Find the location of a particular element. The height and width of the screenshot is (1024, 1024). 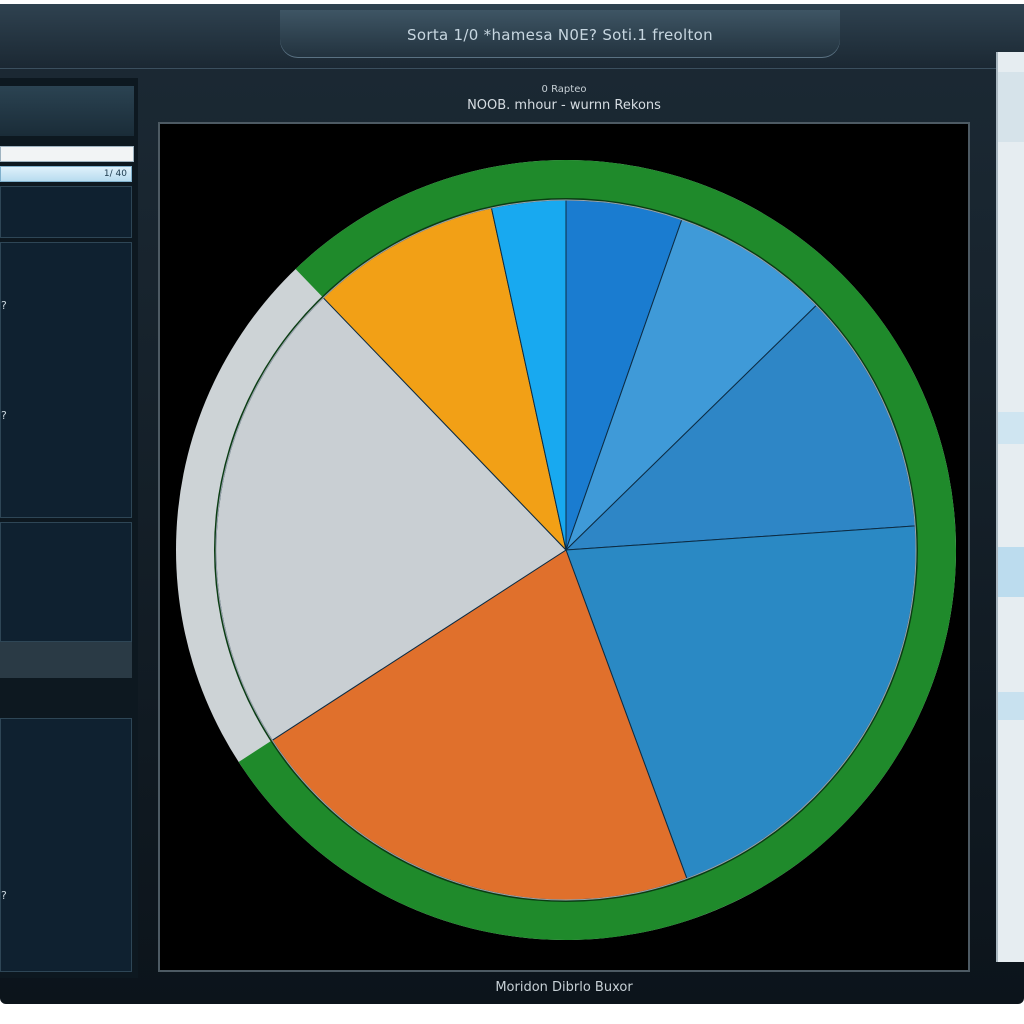

left-box-4: ? is located at coordinates (66, 845).